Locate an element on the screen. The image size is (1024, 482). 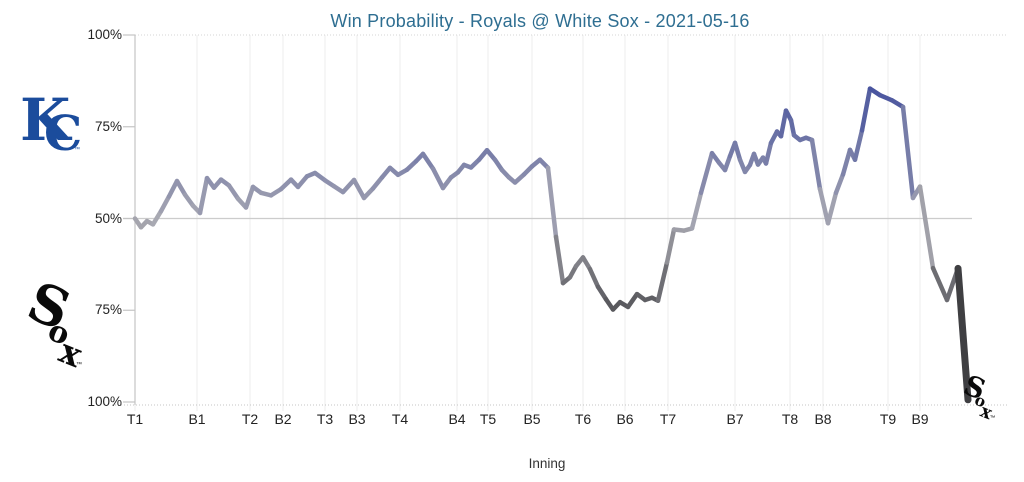
x-axis-tick-label: B4 is located at coordinates (457, 419).